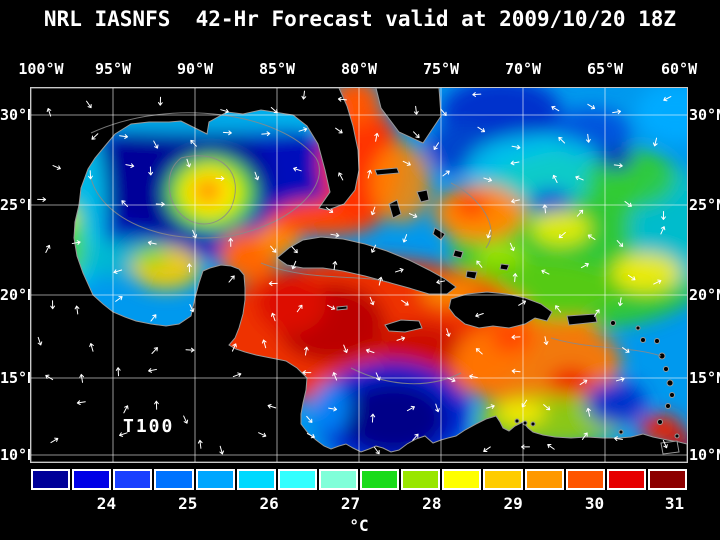 Image resolution: width=720 pixels, height=540 pixels. What do you see at coordinates (704, 295) in the screenshot?
I see `lat-label-right-20n: 20°N` at bounding box center [704, 295].